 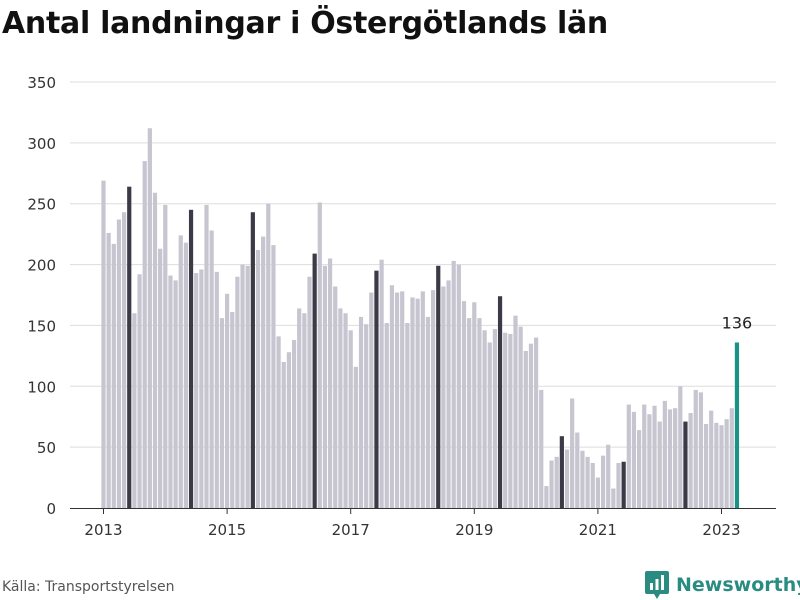 I want to click on x-tick-label: 2023, so click(x=721, y=530).